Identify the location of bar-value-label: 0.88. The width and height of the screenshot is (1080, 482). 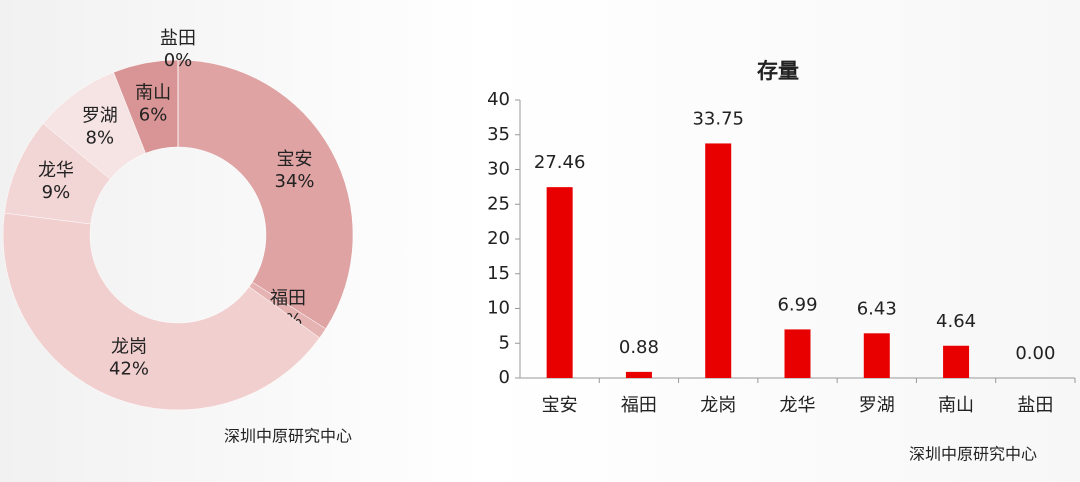
(639, 347).